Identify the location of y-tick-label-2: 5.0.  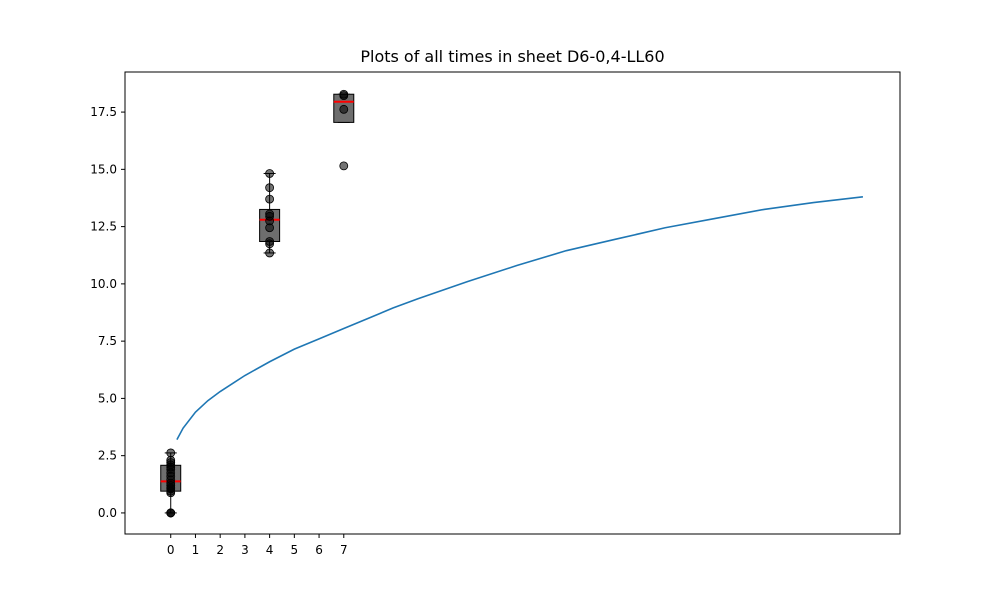
(107, 398).